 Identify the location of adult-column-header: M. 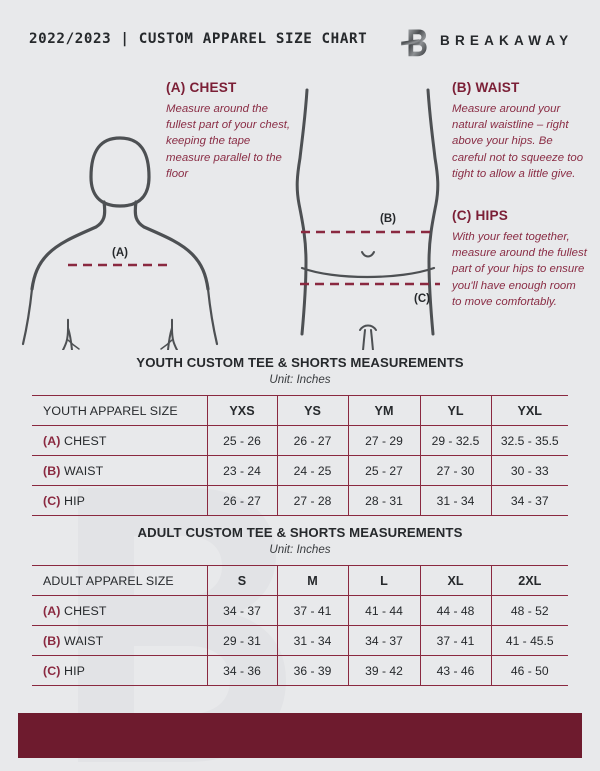
(313, 580).